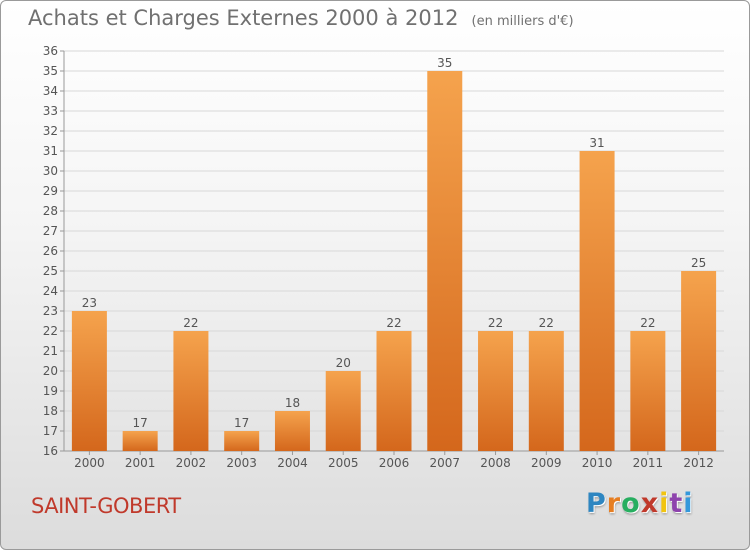  Describe the element at coordinates (546, 463) in the screenshot. I see `x-tick-label: 2009` at that location.